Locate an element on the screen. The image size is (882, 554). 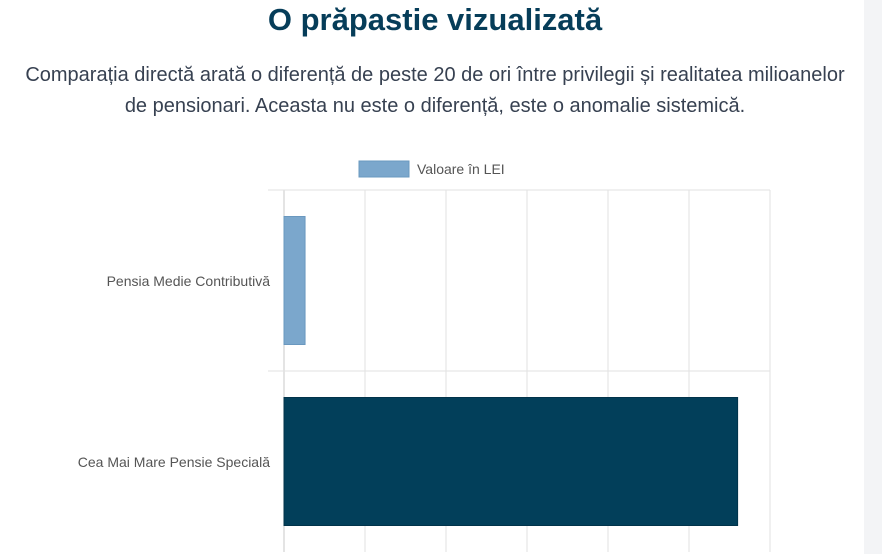
category-label-1: Cea Mai Mare Pensie Specială is located at coordinates (174, 462).